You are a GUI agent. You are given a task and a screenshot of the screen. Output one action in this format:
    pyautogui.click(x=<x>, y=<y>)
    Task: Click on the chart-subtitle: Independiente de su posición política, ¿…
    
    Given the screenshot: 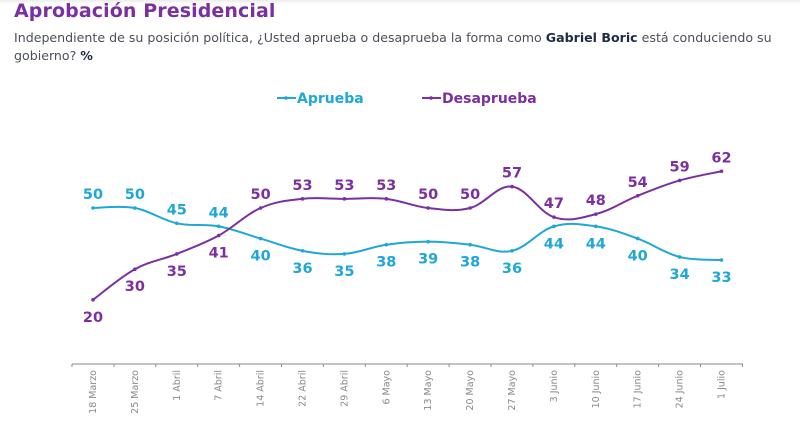 What is the action you would take?
    pyautogui.click(x=399, y=47)
    